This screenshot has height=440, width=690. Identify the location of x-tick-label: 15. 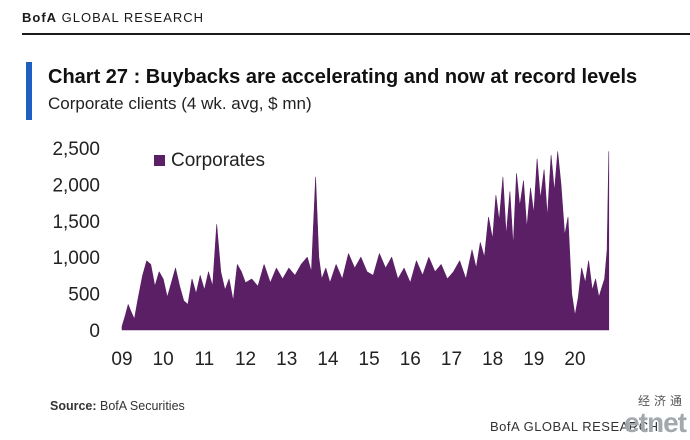
(369, 359).